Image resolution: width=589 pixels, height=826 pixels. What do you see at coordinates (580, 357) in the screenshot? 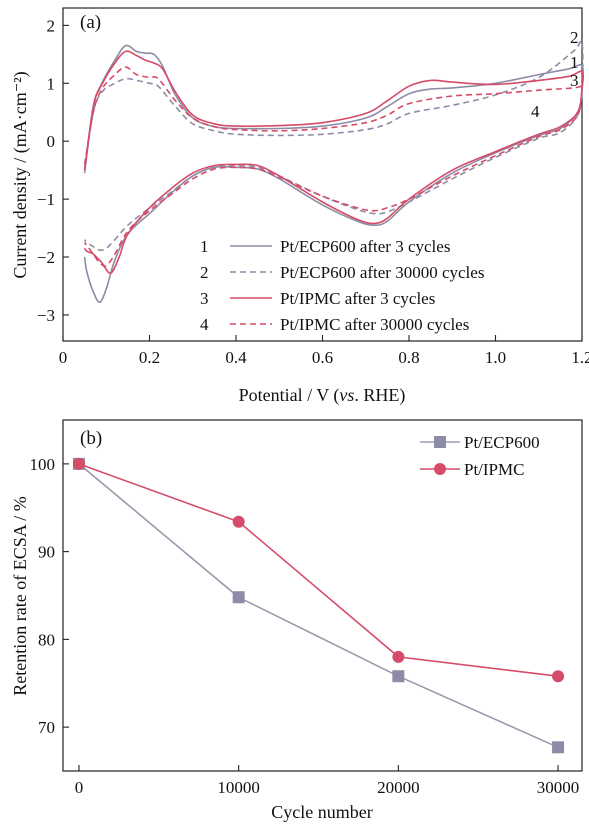
I see `x-tick-label: 1.2` at bounding box center [580, 357].